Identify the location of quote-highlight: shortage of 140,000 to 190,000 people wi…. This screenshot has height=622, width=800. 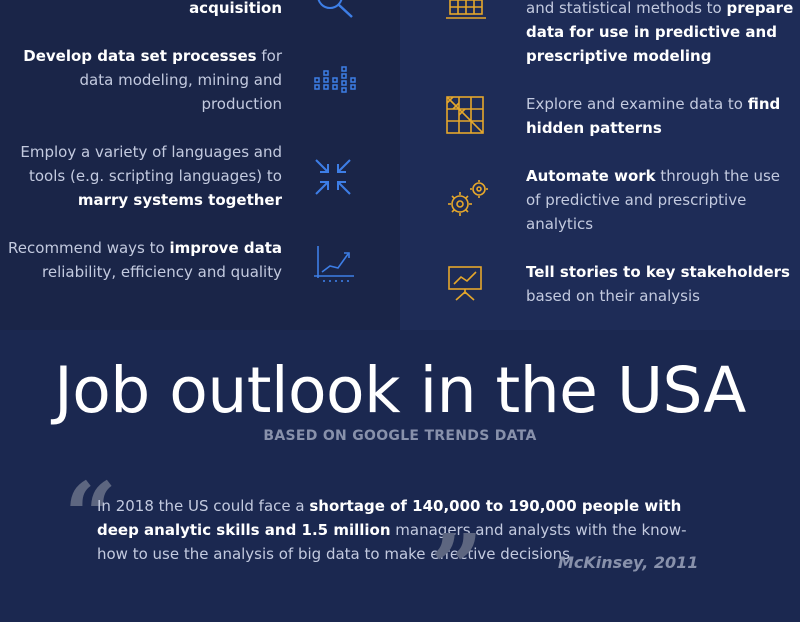
(389, 518).